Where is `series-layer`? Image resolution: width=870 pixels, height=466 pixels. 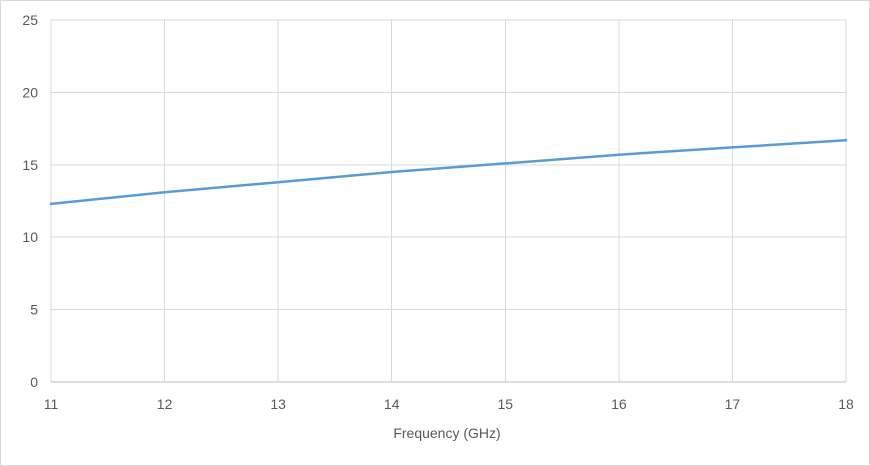
series-layer is located at coordinates (448, 172).